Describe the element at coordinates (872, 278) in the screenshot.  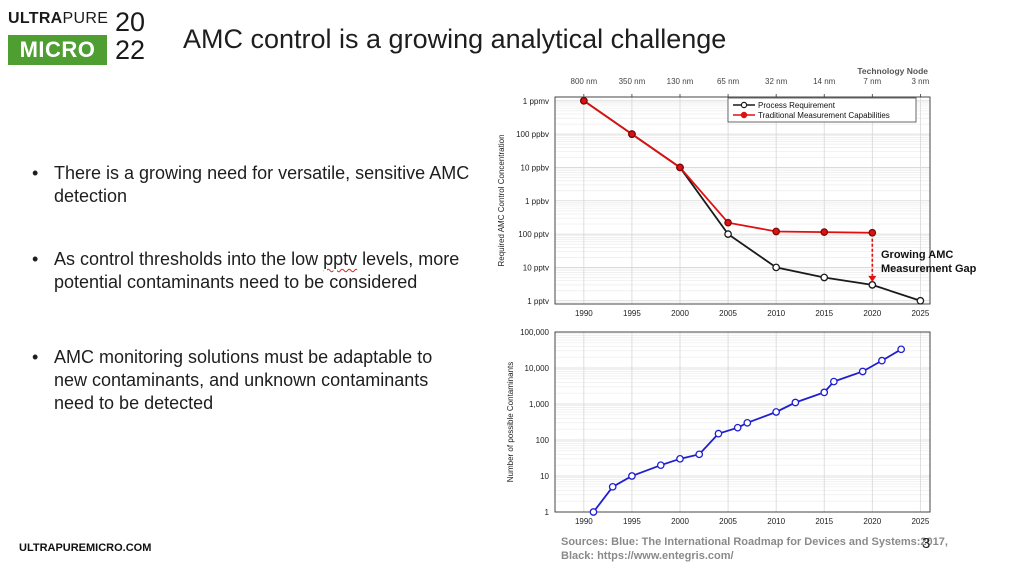
I see `gap-arrow-head` at that location.